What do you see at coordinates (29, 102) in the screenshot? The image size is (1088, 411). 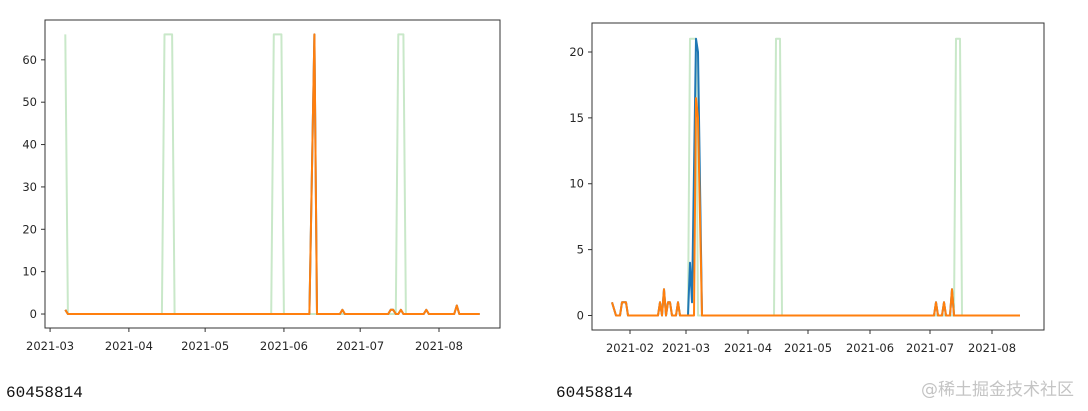 I see `y-tick-label: 50` at bounding box center [29, 102].